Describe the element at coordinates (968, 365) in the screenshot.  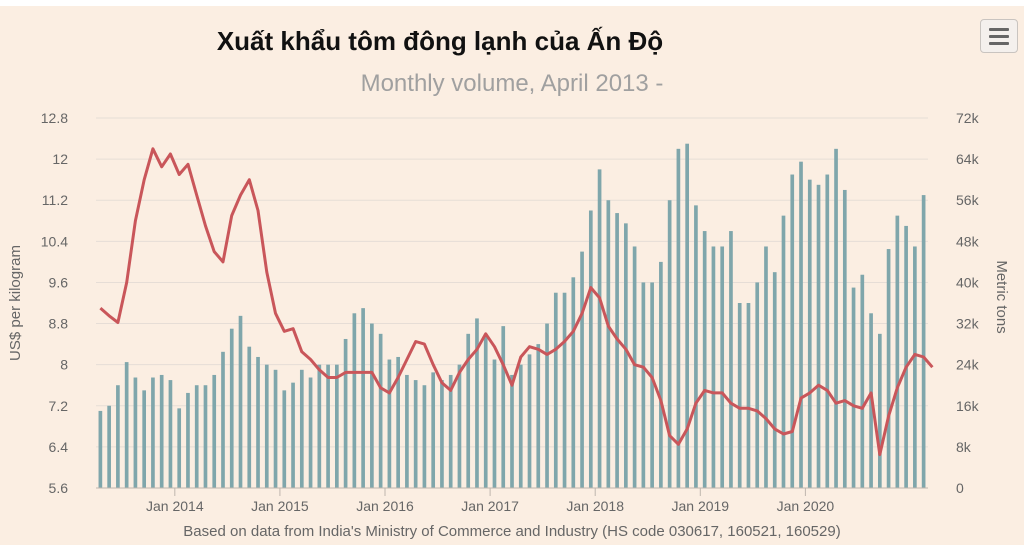
I see `y-right-tick-label: 24k` at that location.